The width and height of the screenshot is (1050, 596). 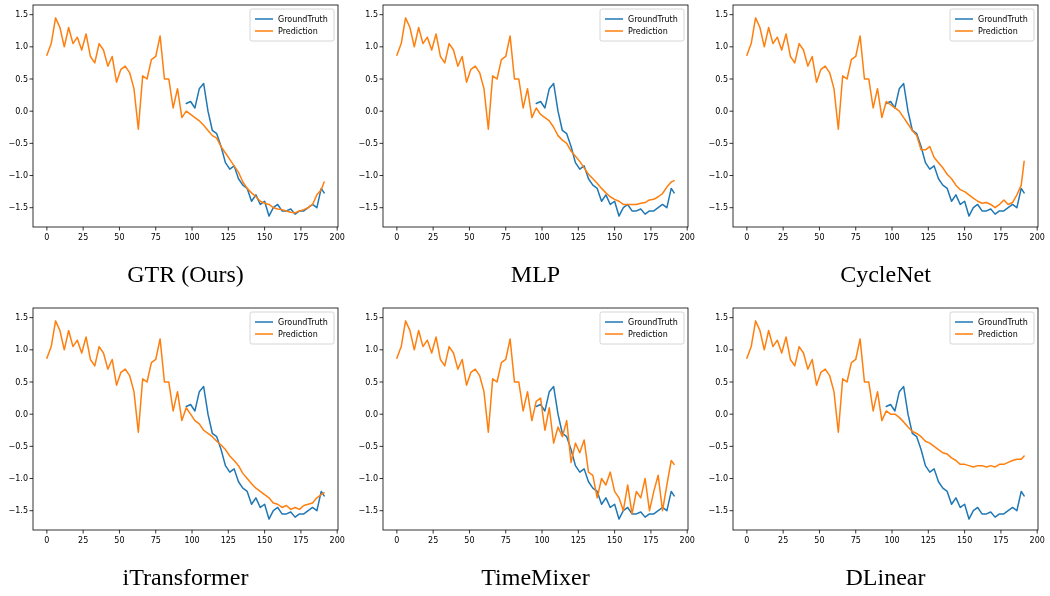 I want to click on text: MLP, so click(x=535, y=274).